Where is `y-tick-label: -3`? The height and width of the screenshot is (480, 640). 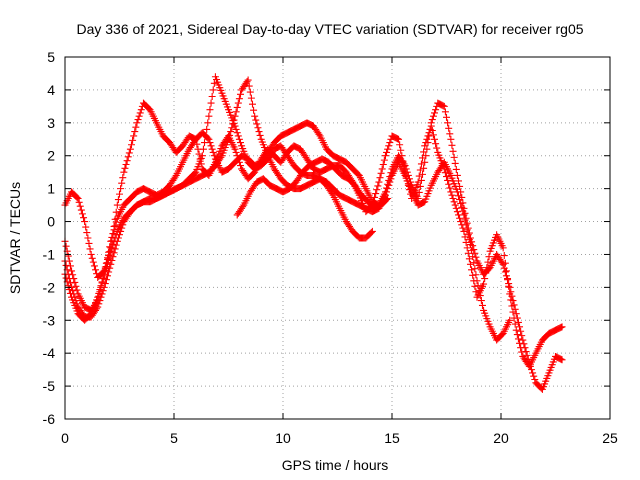 y-tick-label: -3 is located at coordinates (49, 320).